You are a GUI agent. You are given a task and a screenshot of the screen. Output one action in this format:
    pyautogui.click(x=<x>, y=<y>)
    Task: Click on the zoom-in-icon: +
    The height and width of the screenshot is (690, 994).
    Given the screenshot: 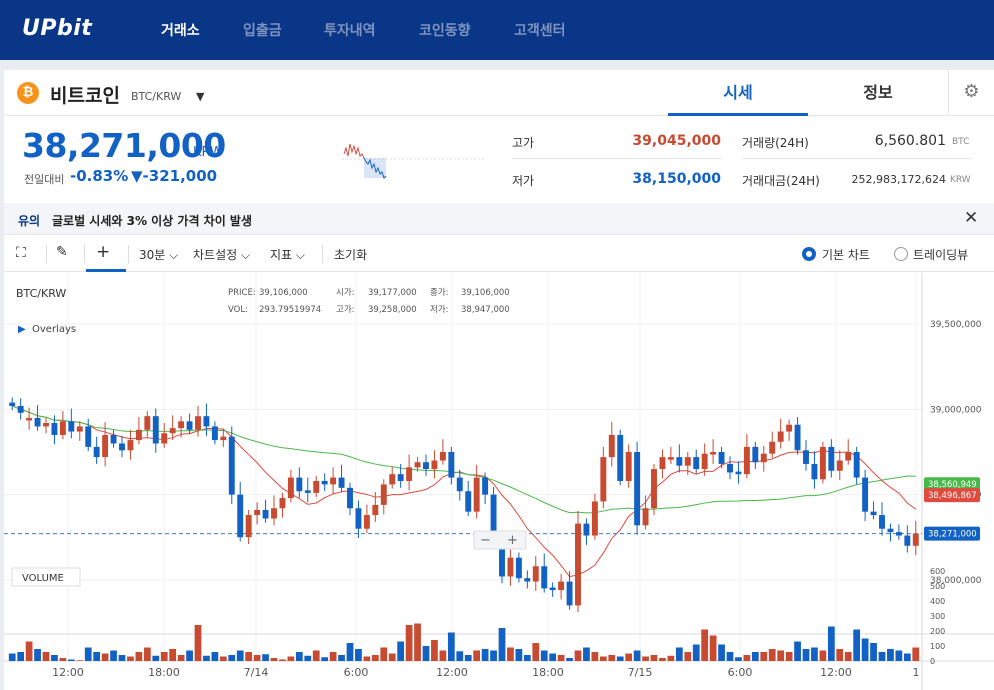 What is the action you would take?
    pyautogui.click(x=512, y=540)
    